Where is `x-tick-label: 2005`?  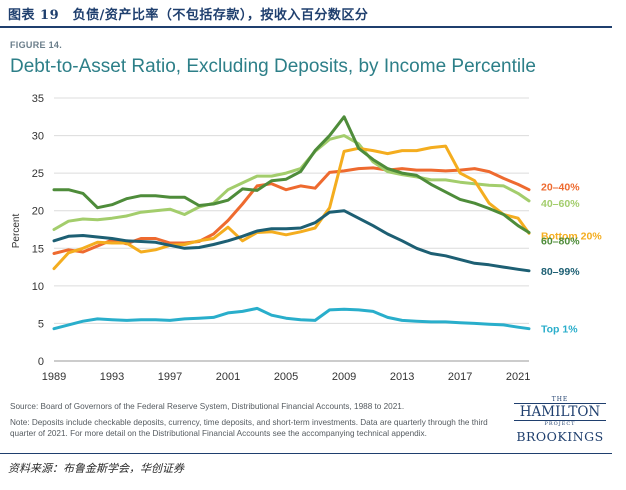 x-tick-label: 2005 is located at coordinates (286, 377).